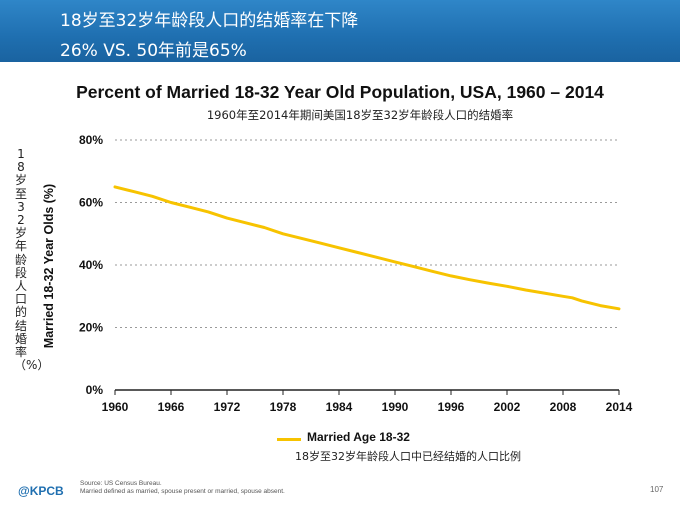 The height and width of the screenshot is (510, 680). Describe the element at coordinates (657, 489) in the screenshot. I see `page-number: 107` at that location.